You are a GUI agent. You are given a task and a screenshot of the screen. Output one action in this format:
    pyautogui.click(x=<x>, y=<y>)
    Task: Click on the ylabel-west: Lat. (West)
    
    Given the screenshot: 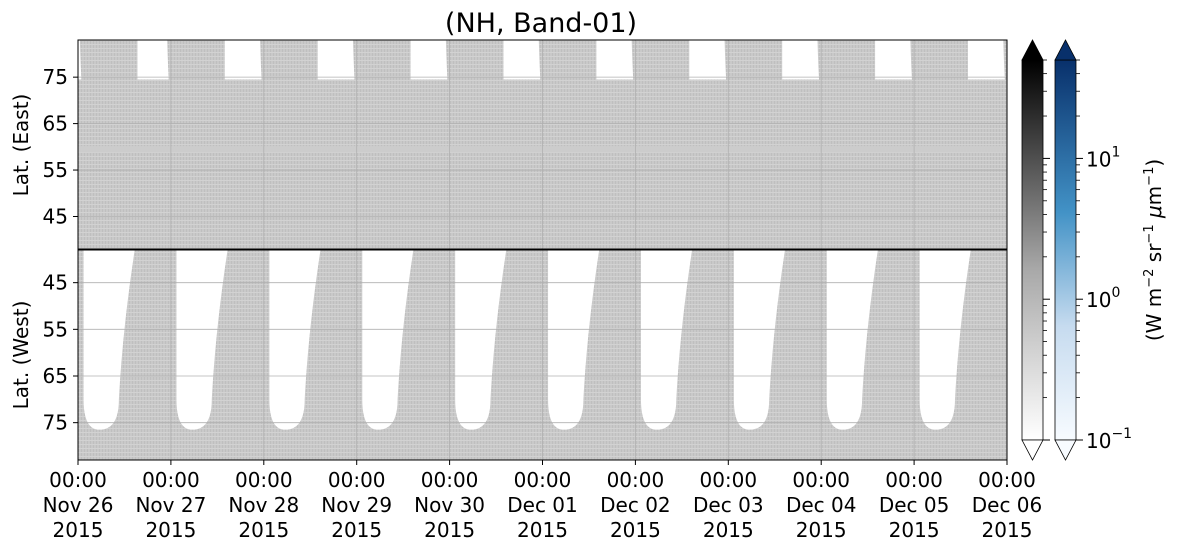 What is the action you would take?
    pyautogui.click(x=21, y=355)
    